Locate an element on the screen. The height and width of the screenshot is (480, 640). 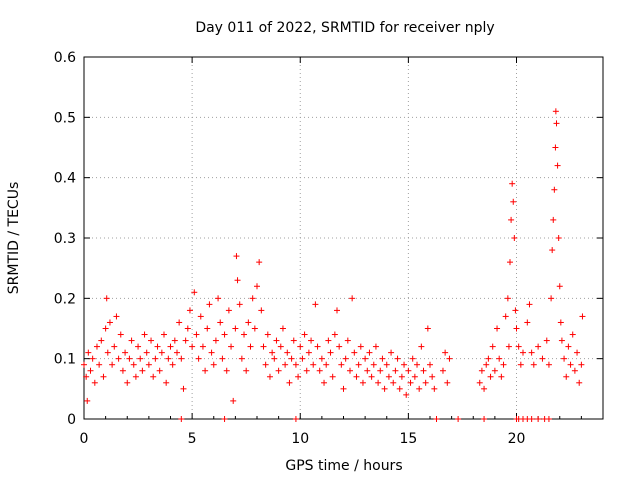
x-tick-label: 20 is located at coordinates (517, 439).